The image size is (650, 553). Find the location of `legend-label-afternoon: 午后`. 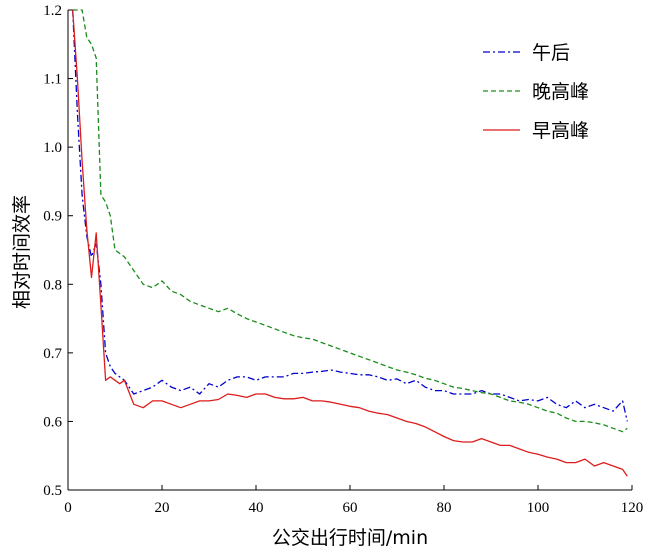

legend-label-afternoon: 午后 is located at coordinates (551, 53).